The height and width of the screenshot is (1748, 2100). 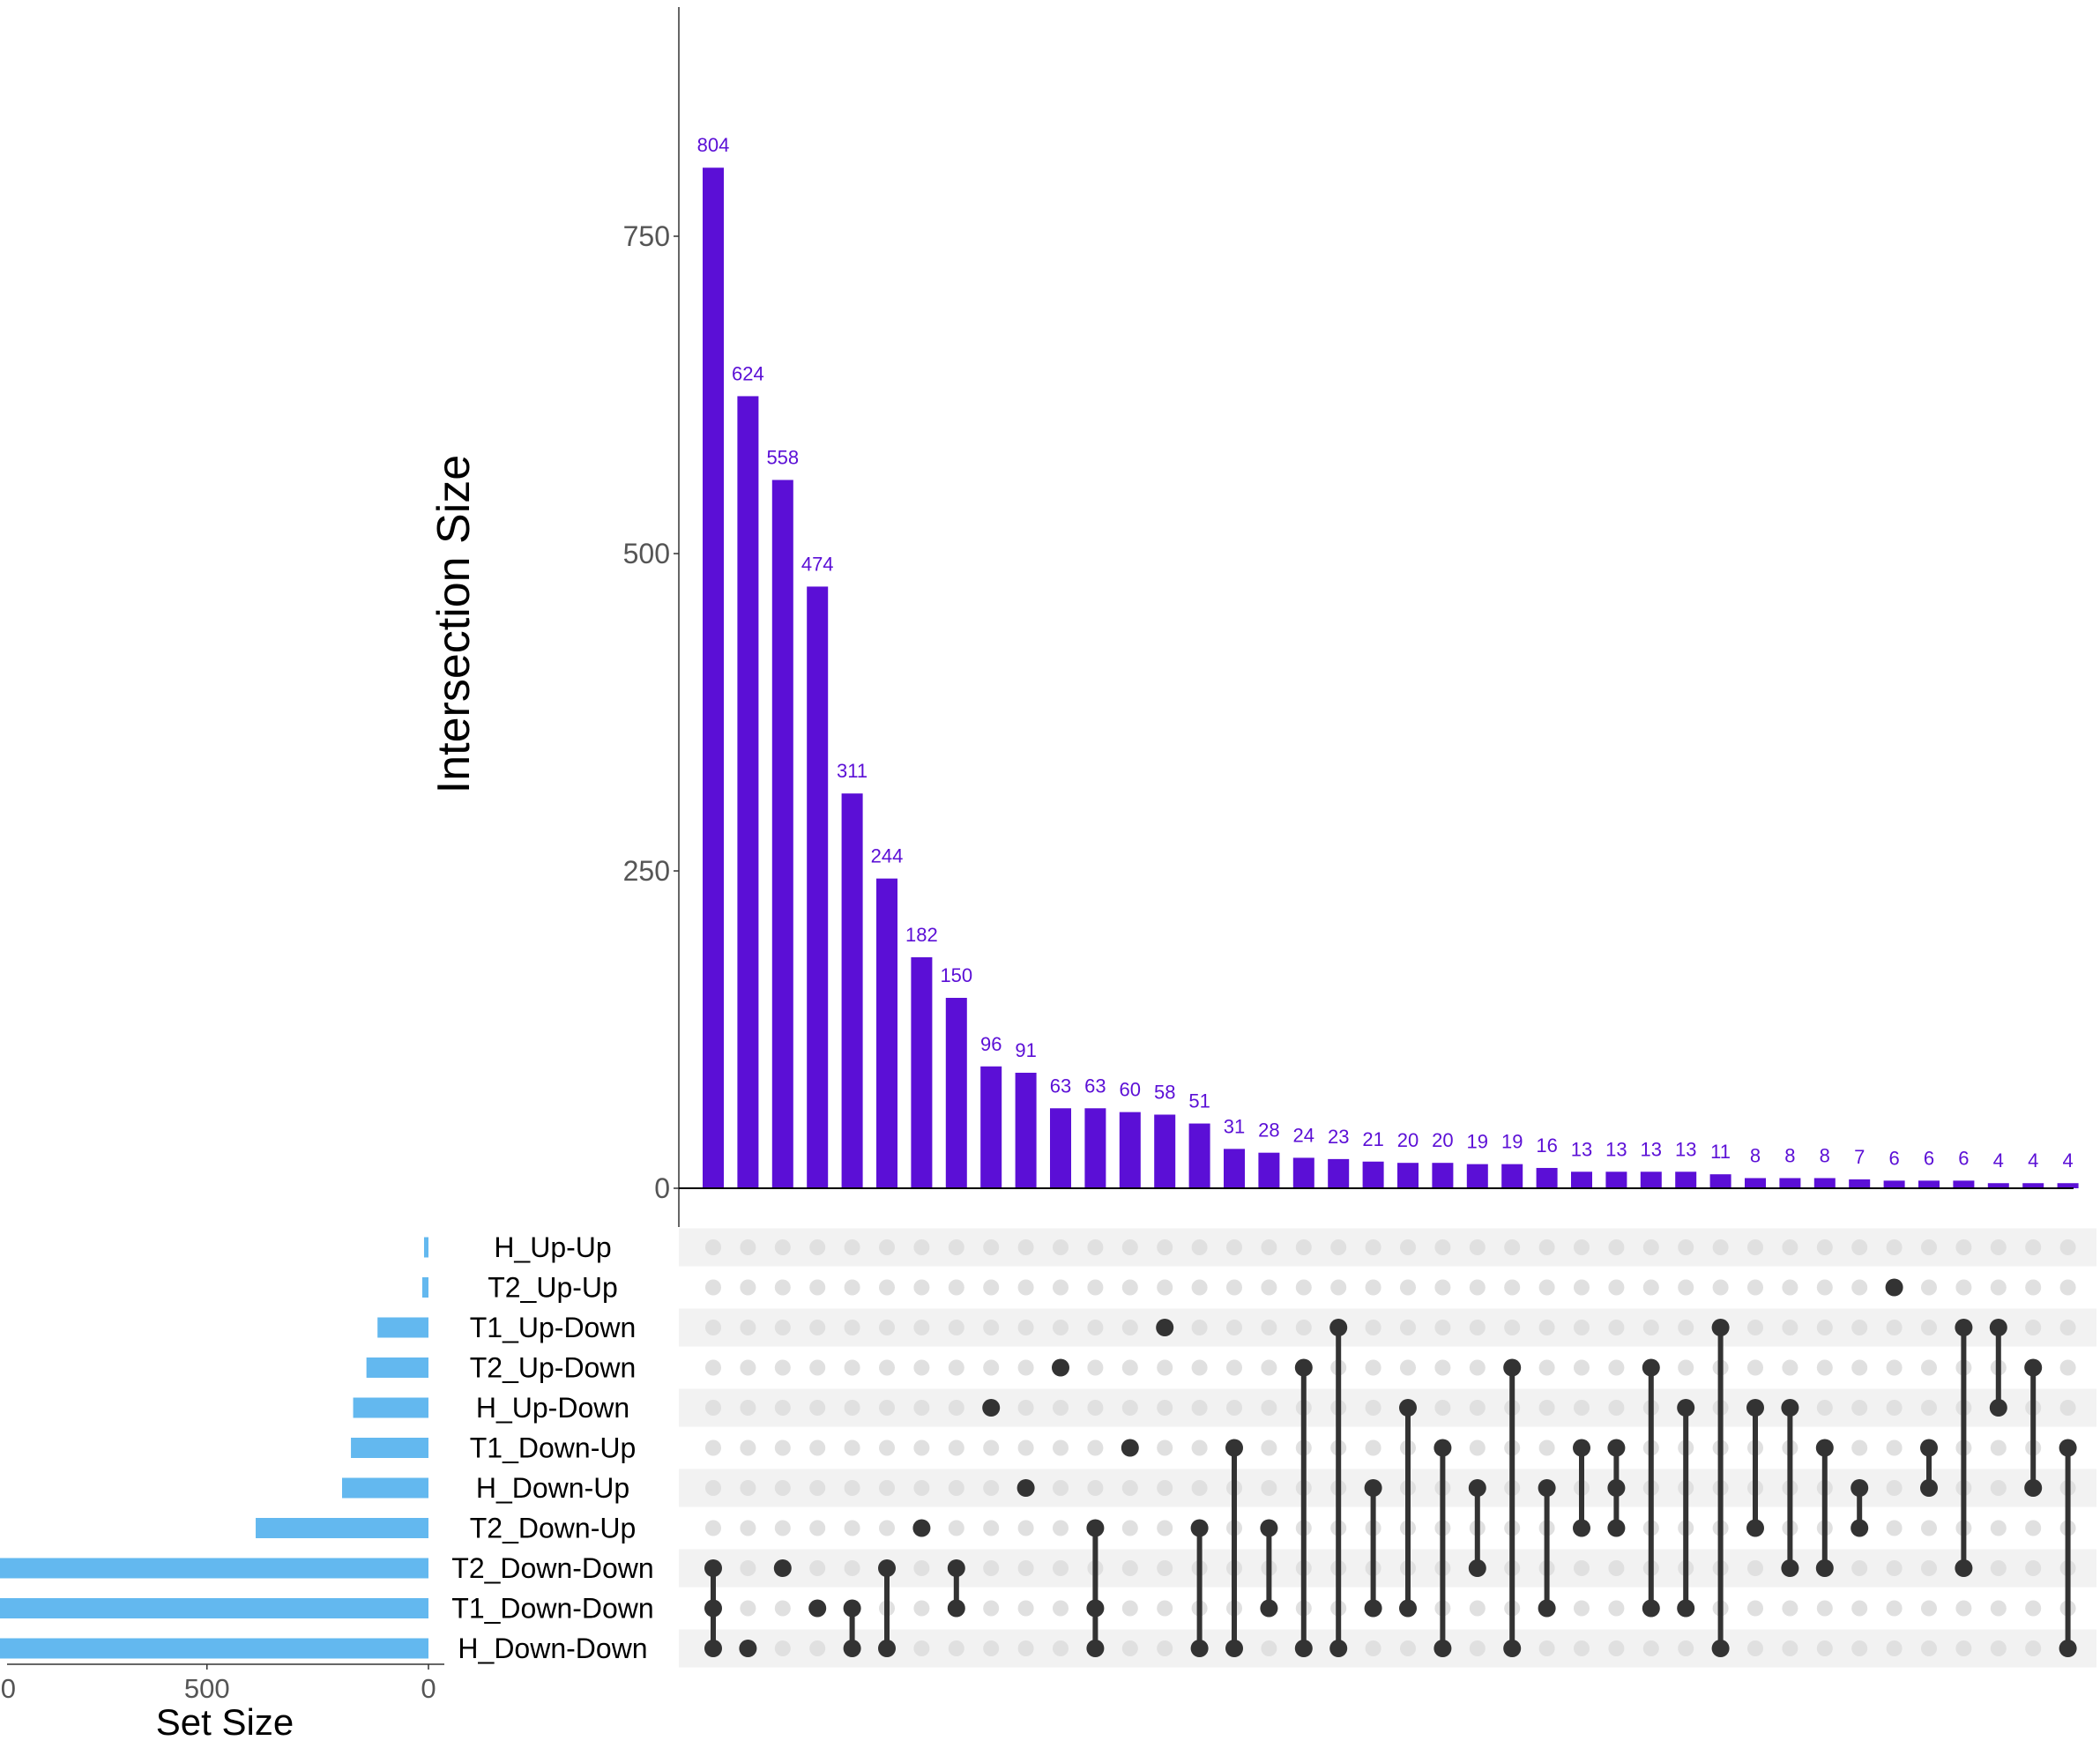 What do you see at coordinates (1477, 1142) in the screenshot?
I see `intersection-value-label: 19` at bounding box center [1477, 1142].